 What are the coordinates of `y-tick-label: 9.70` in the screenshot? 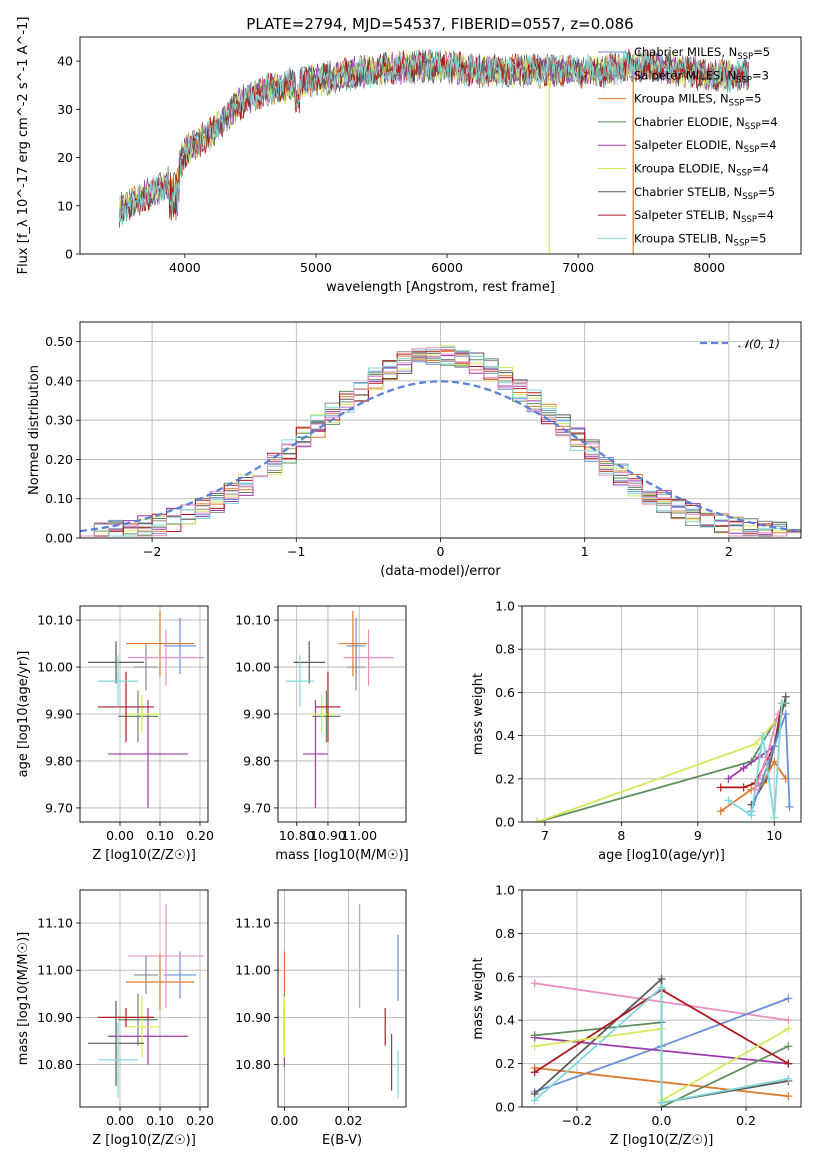 It's located at (257, 807).